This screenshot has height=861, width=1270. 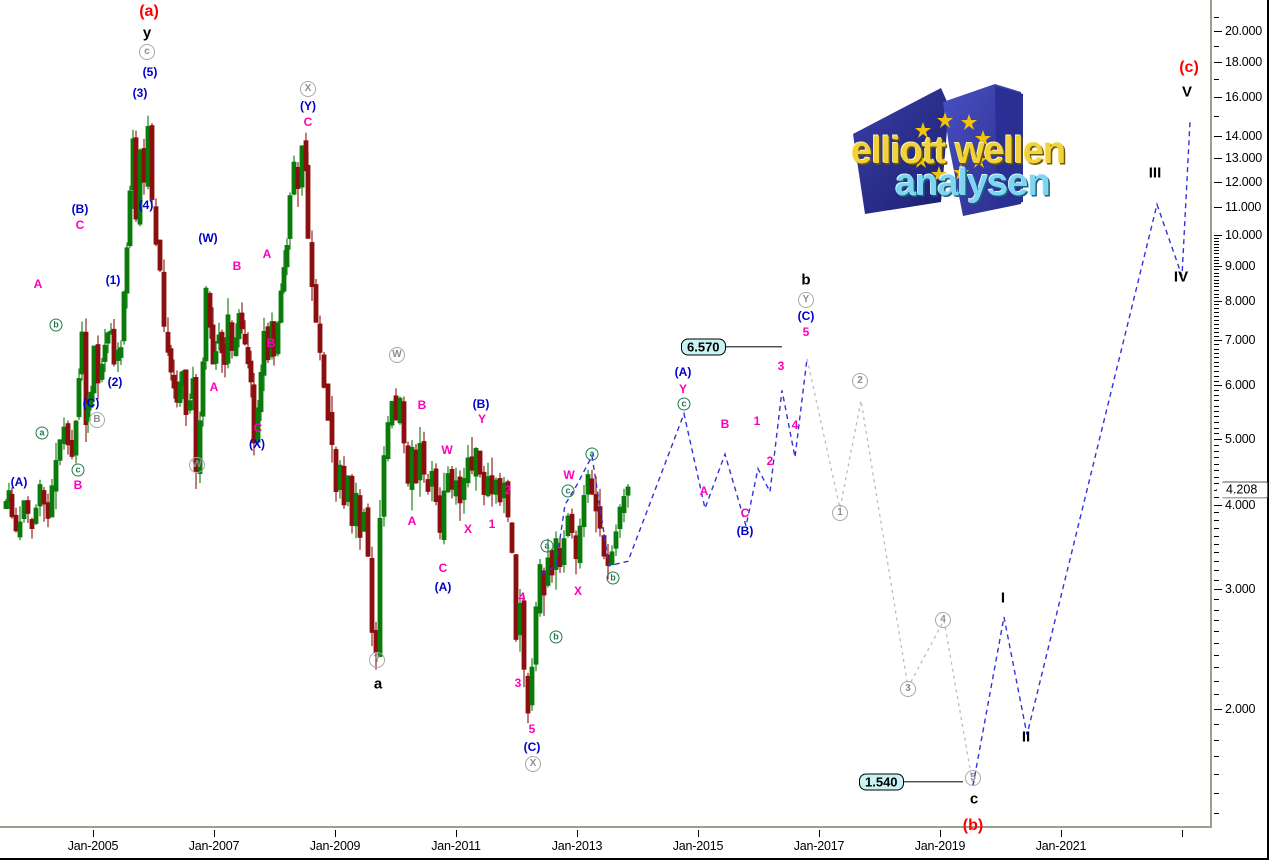 What do you see at coordinates (908, 689) in the screenshot?
I see `wave-label-3-71: 3` at bounding box center [908, 689].